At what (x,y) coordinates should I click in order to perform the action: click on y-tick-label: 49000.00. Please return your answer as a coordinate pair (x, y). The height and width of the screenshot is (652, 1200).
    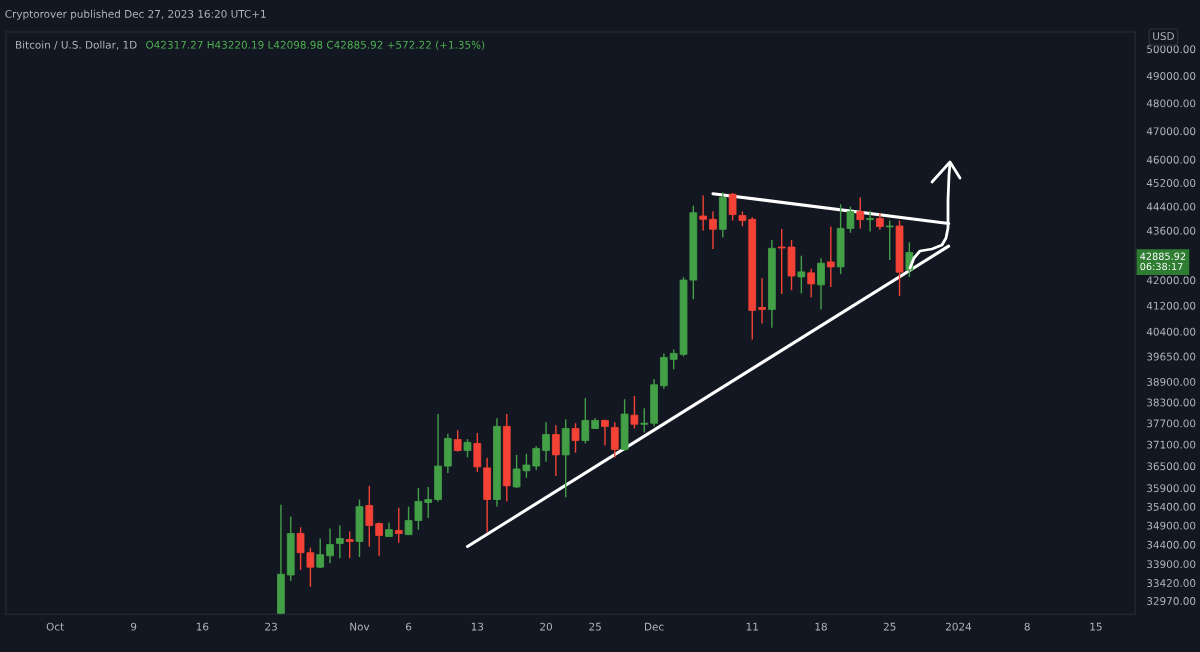
    Looking at the image, I should click on (1171, 76).